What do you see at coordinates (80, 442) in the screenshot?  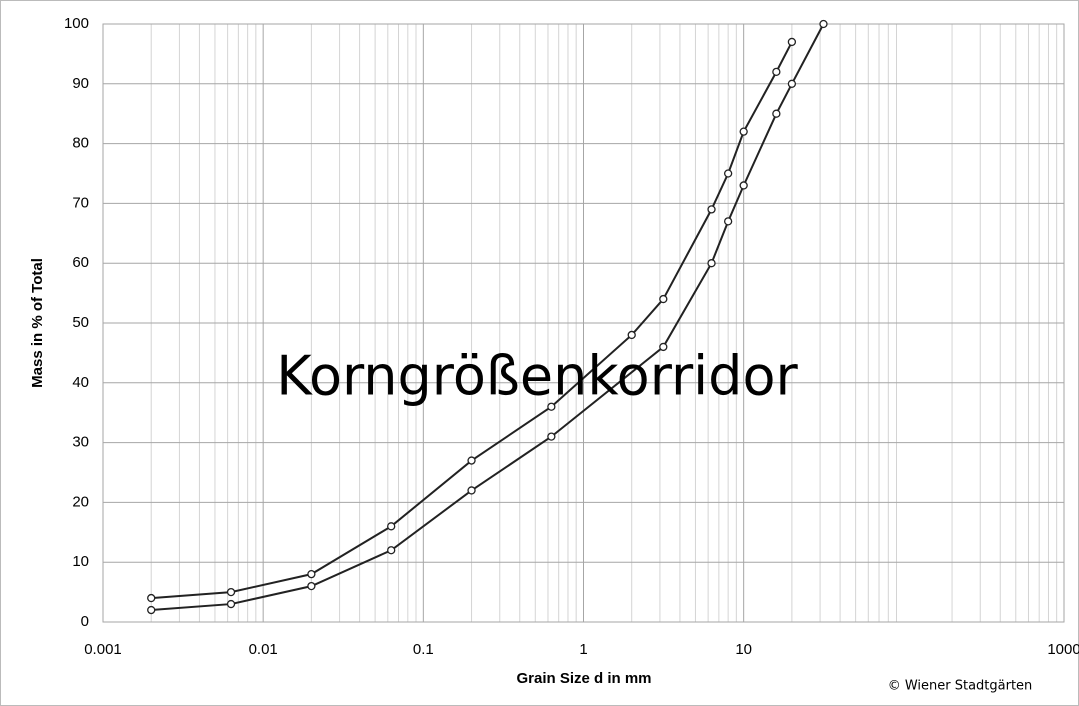 I see `y-tick-label: 30` at bounding box center [80, 442].